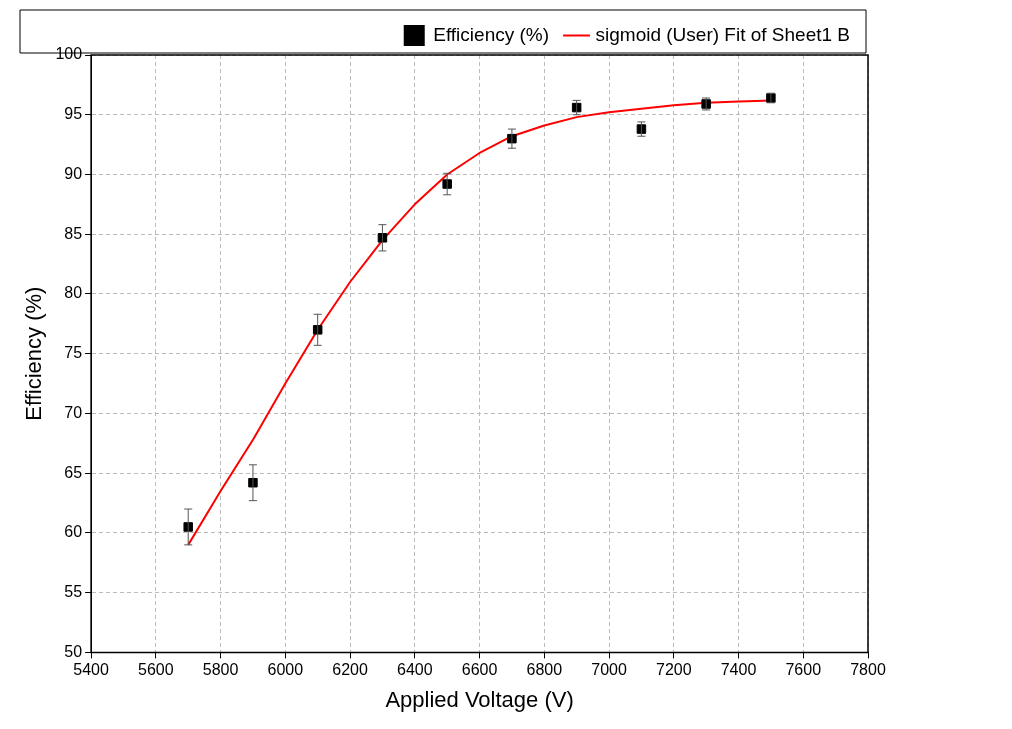  I want to click on y-tick-label: 55, so click(73, 592).